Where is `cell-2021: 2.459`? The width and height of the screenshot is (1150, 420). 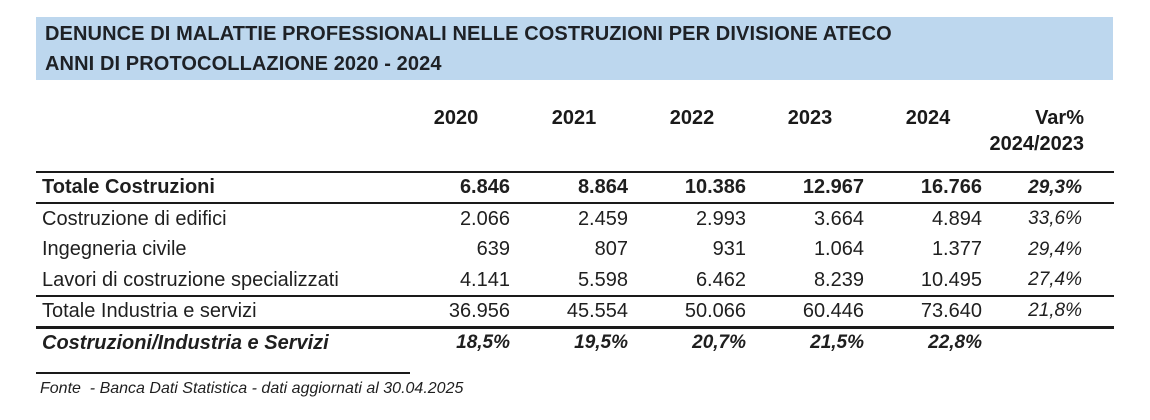
cell-2021: 2.459 is located at coordinates (602, 218).